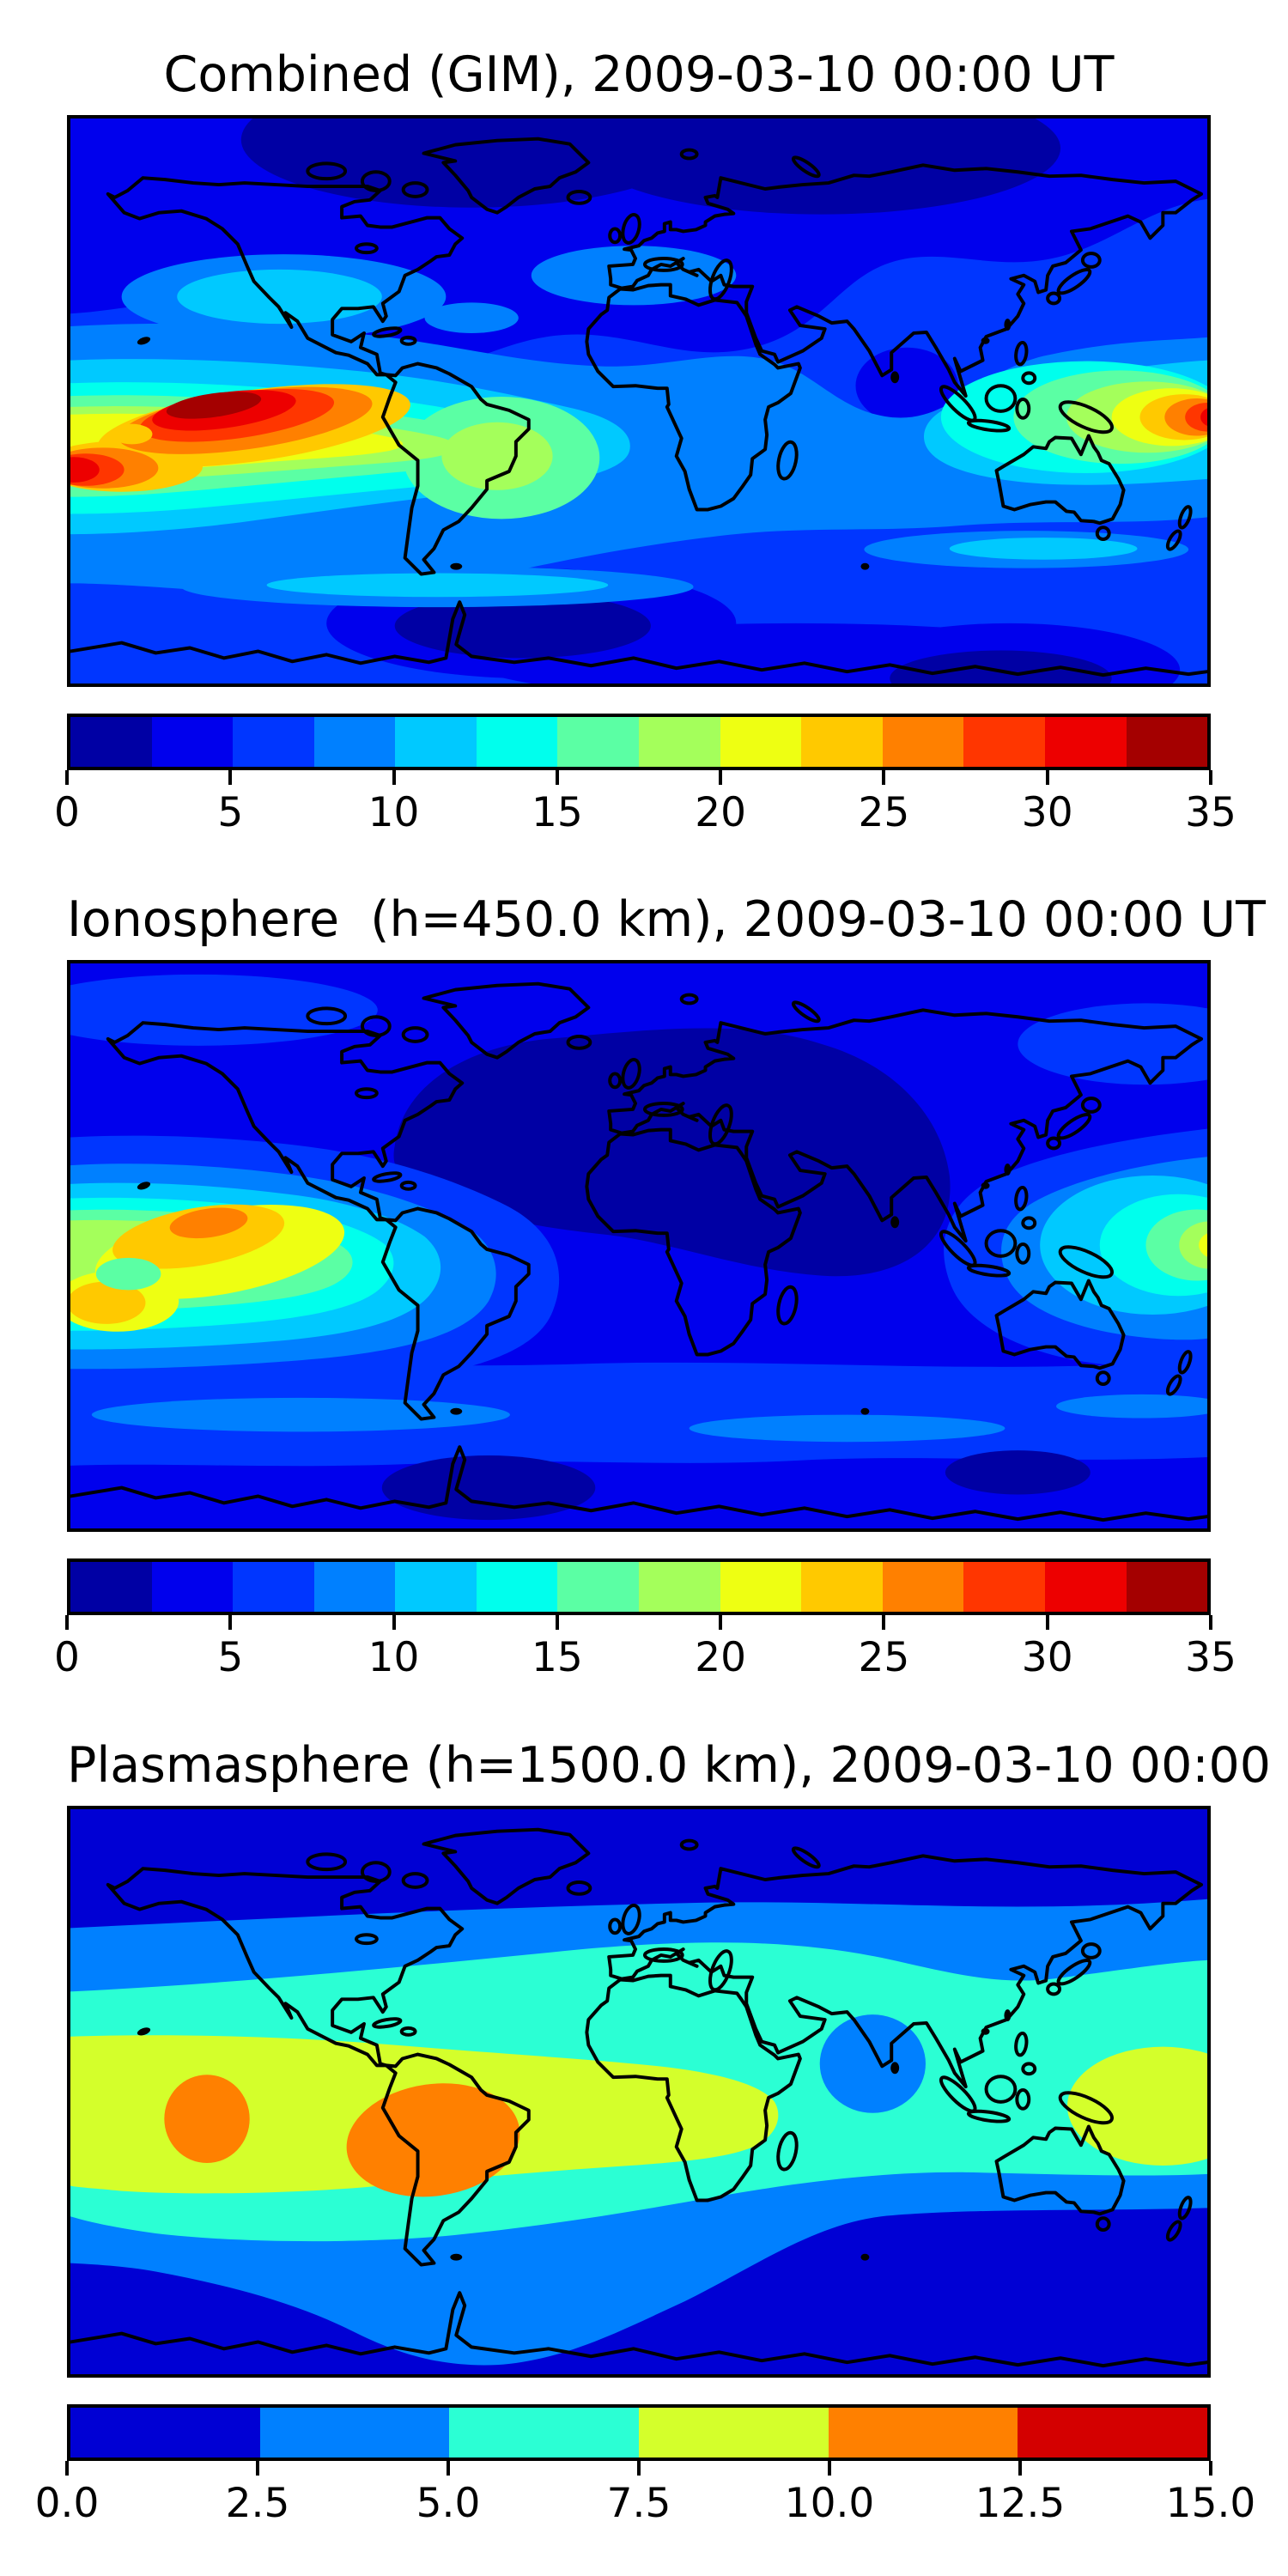 The image size is (1288, 2576). What do you see at coordinates (1020, 2503) in the screenshot?
I see `colorbar-tick-label: 12.5` at bounding box center [1020, 2503].